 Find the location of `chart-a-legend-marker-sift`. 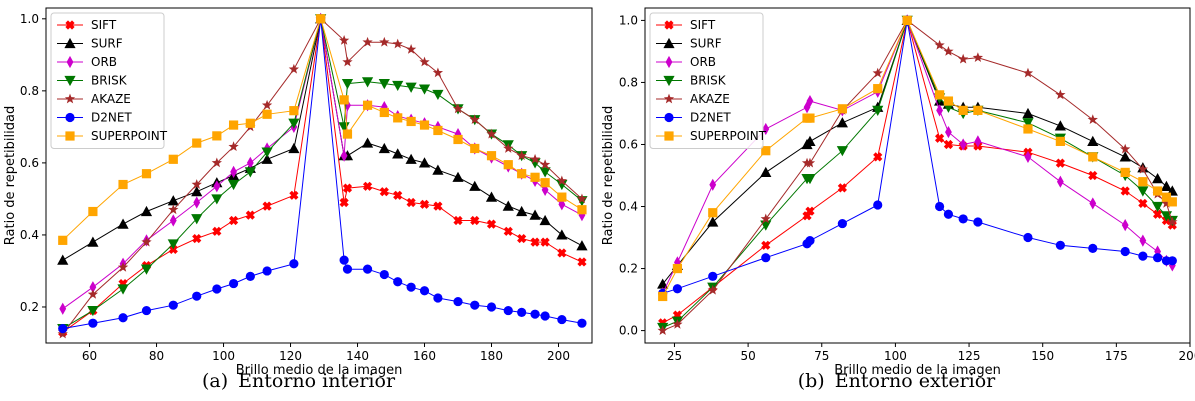

chart-a-legend-marker-sift is located at coordinates (70, 25).